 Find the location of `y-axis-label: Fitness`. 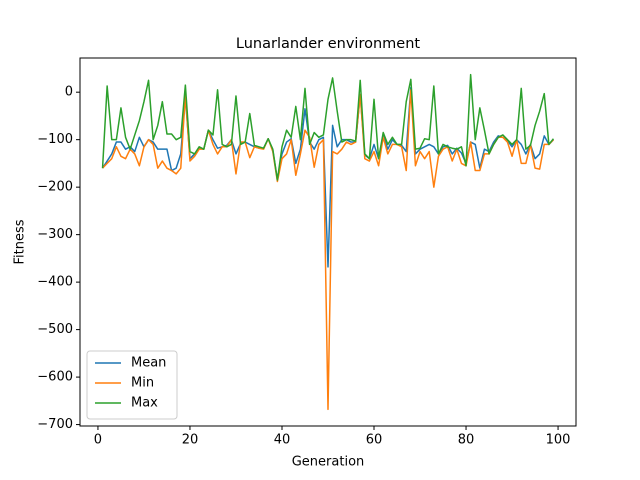

y-axis-label: Fitness is located at coordinates (20, 241).